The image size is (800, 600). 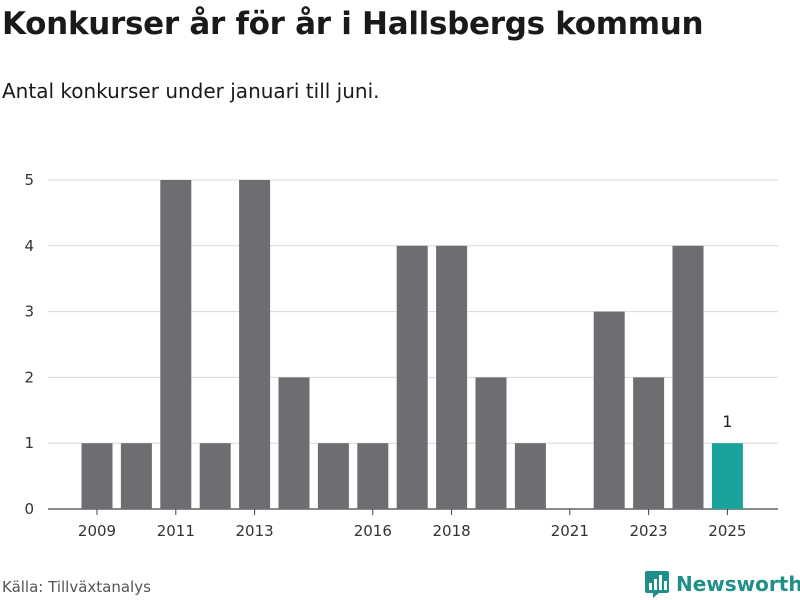 I want to click on bar-2012, so click(x=215, y=476).